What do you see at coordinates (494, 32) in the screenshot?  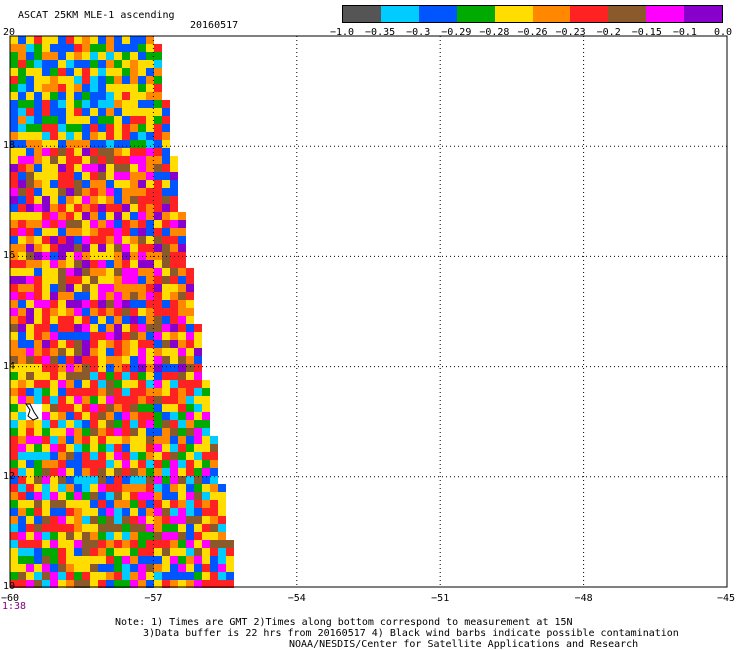 I see `colorbar-label: −0.28` at bounding box center [494, 32].